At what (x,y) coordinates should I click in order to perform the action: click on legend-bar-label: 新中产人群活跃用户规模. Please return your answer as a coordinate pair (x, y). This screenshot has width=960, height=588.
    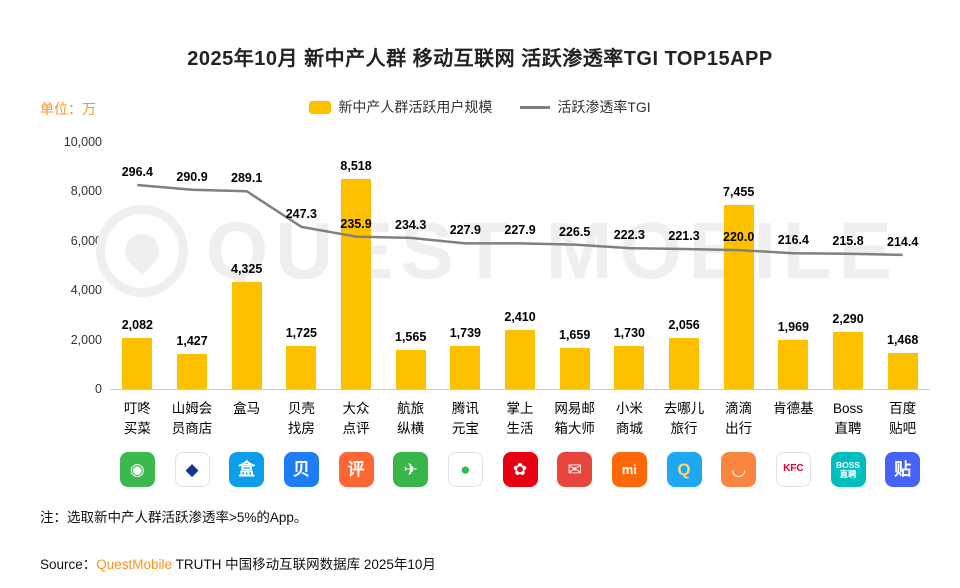
    Looking at the image, I should click on (415, 107).